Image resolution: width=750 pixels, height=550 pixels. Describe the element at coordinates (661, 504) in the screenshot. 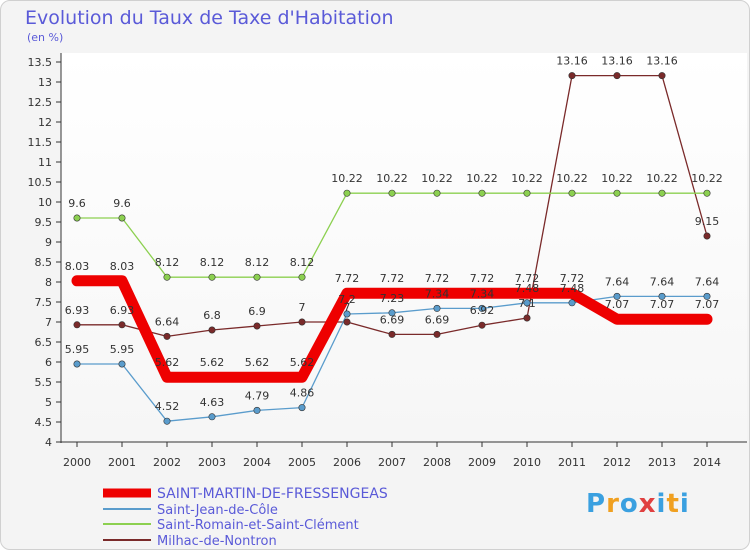

I see `logo-letter: i` at that location.